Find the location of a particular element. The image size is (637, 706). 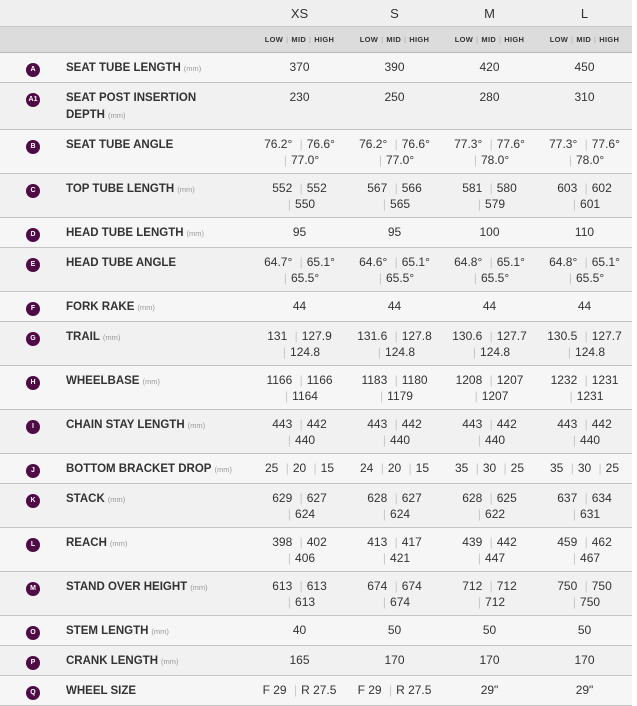

value-cell-m: 280 is located at coordinates (489, 106).